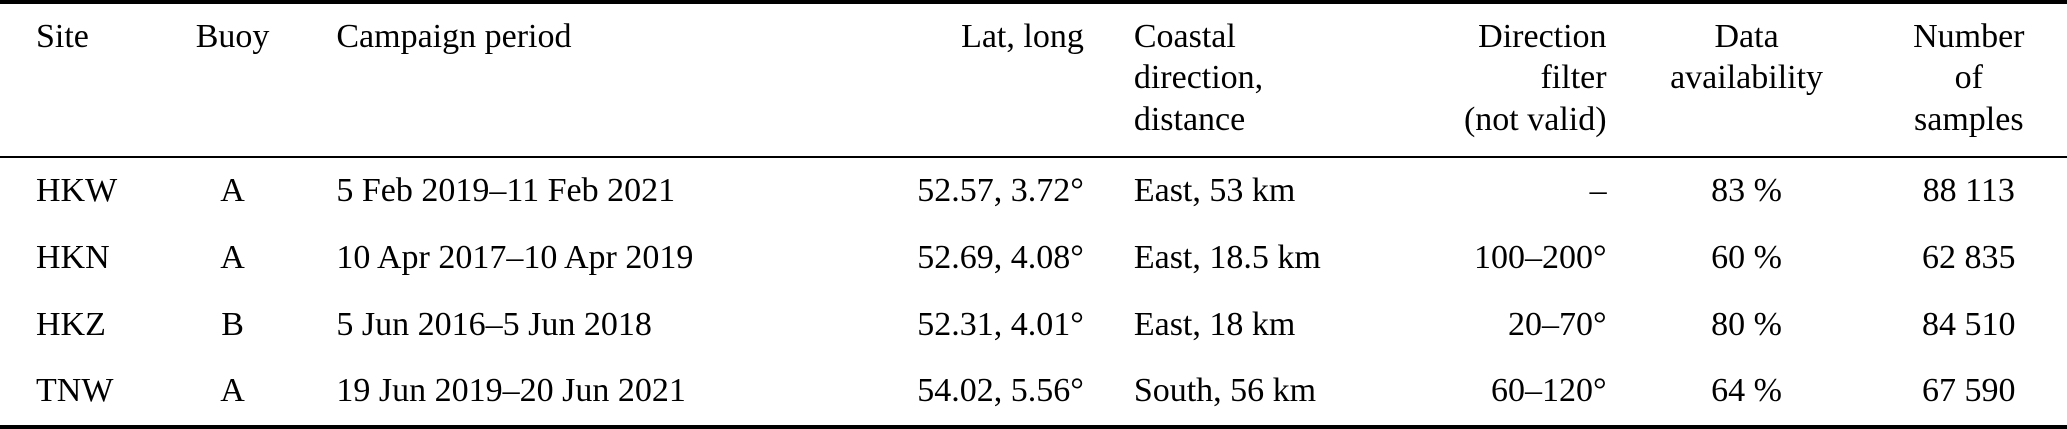 The width and height of the screenshot is (2067, 429). I want to click on col-header-campaign-period: Campaign period, so click(594, 80).